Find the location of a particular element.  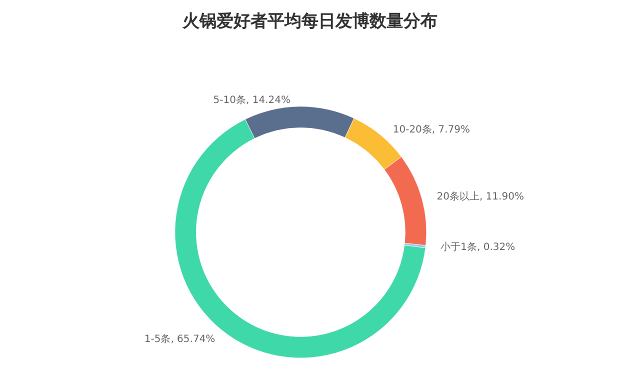

slice-label: 10-20条, 7.79% is located at coordinates (431, 129).